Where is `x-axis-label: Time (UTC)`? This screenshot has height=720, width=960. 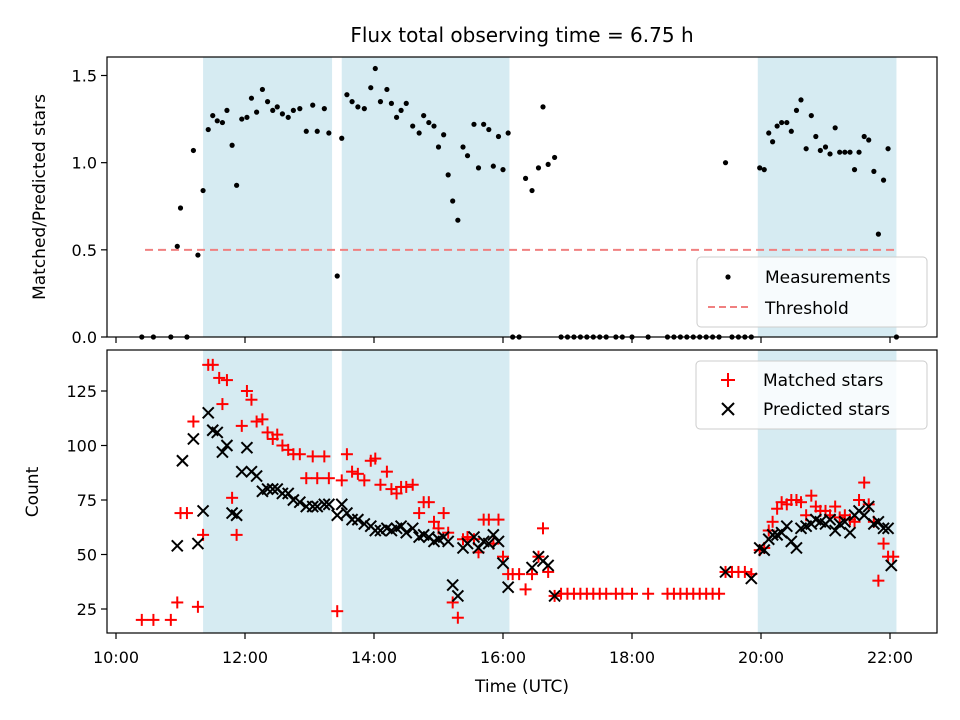
x-axis-label: Time (UTC) is located at coordinates (521, 687).